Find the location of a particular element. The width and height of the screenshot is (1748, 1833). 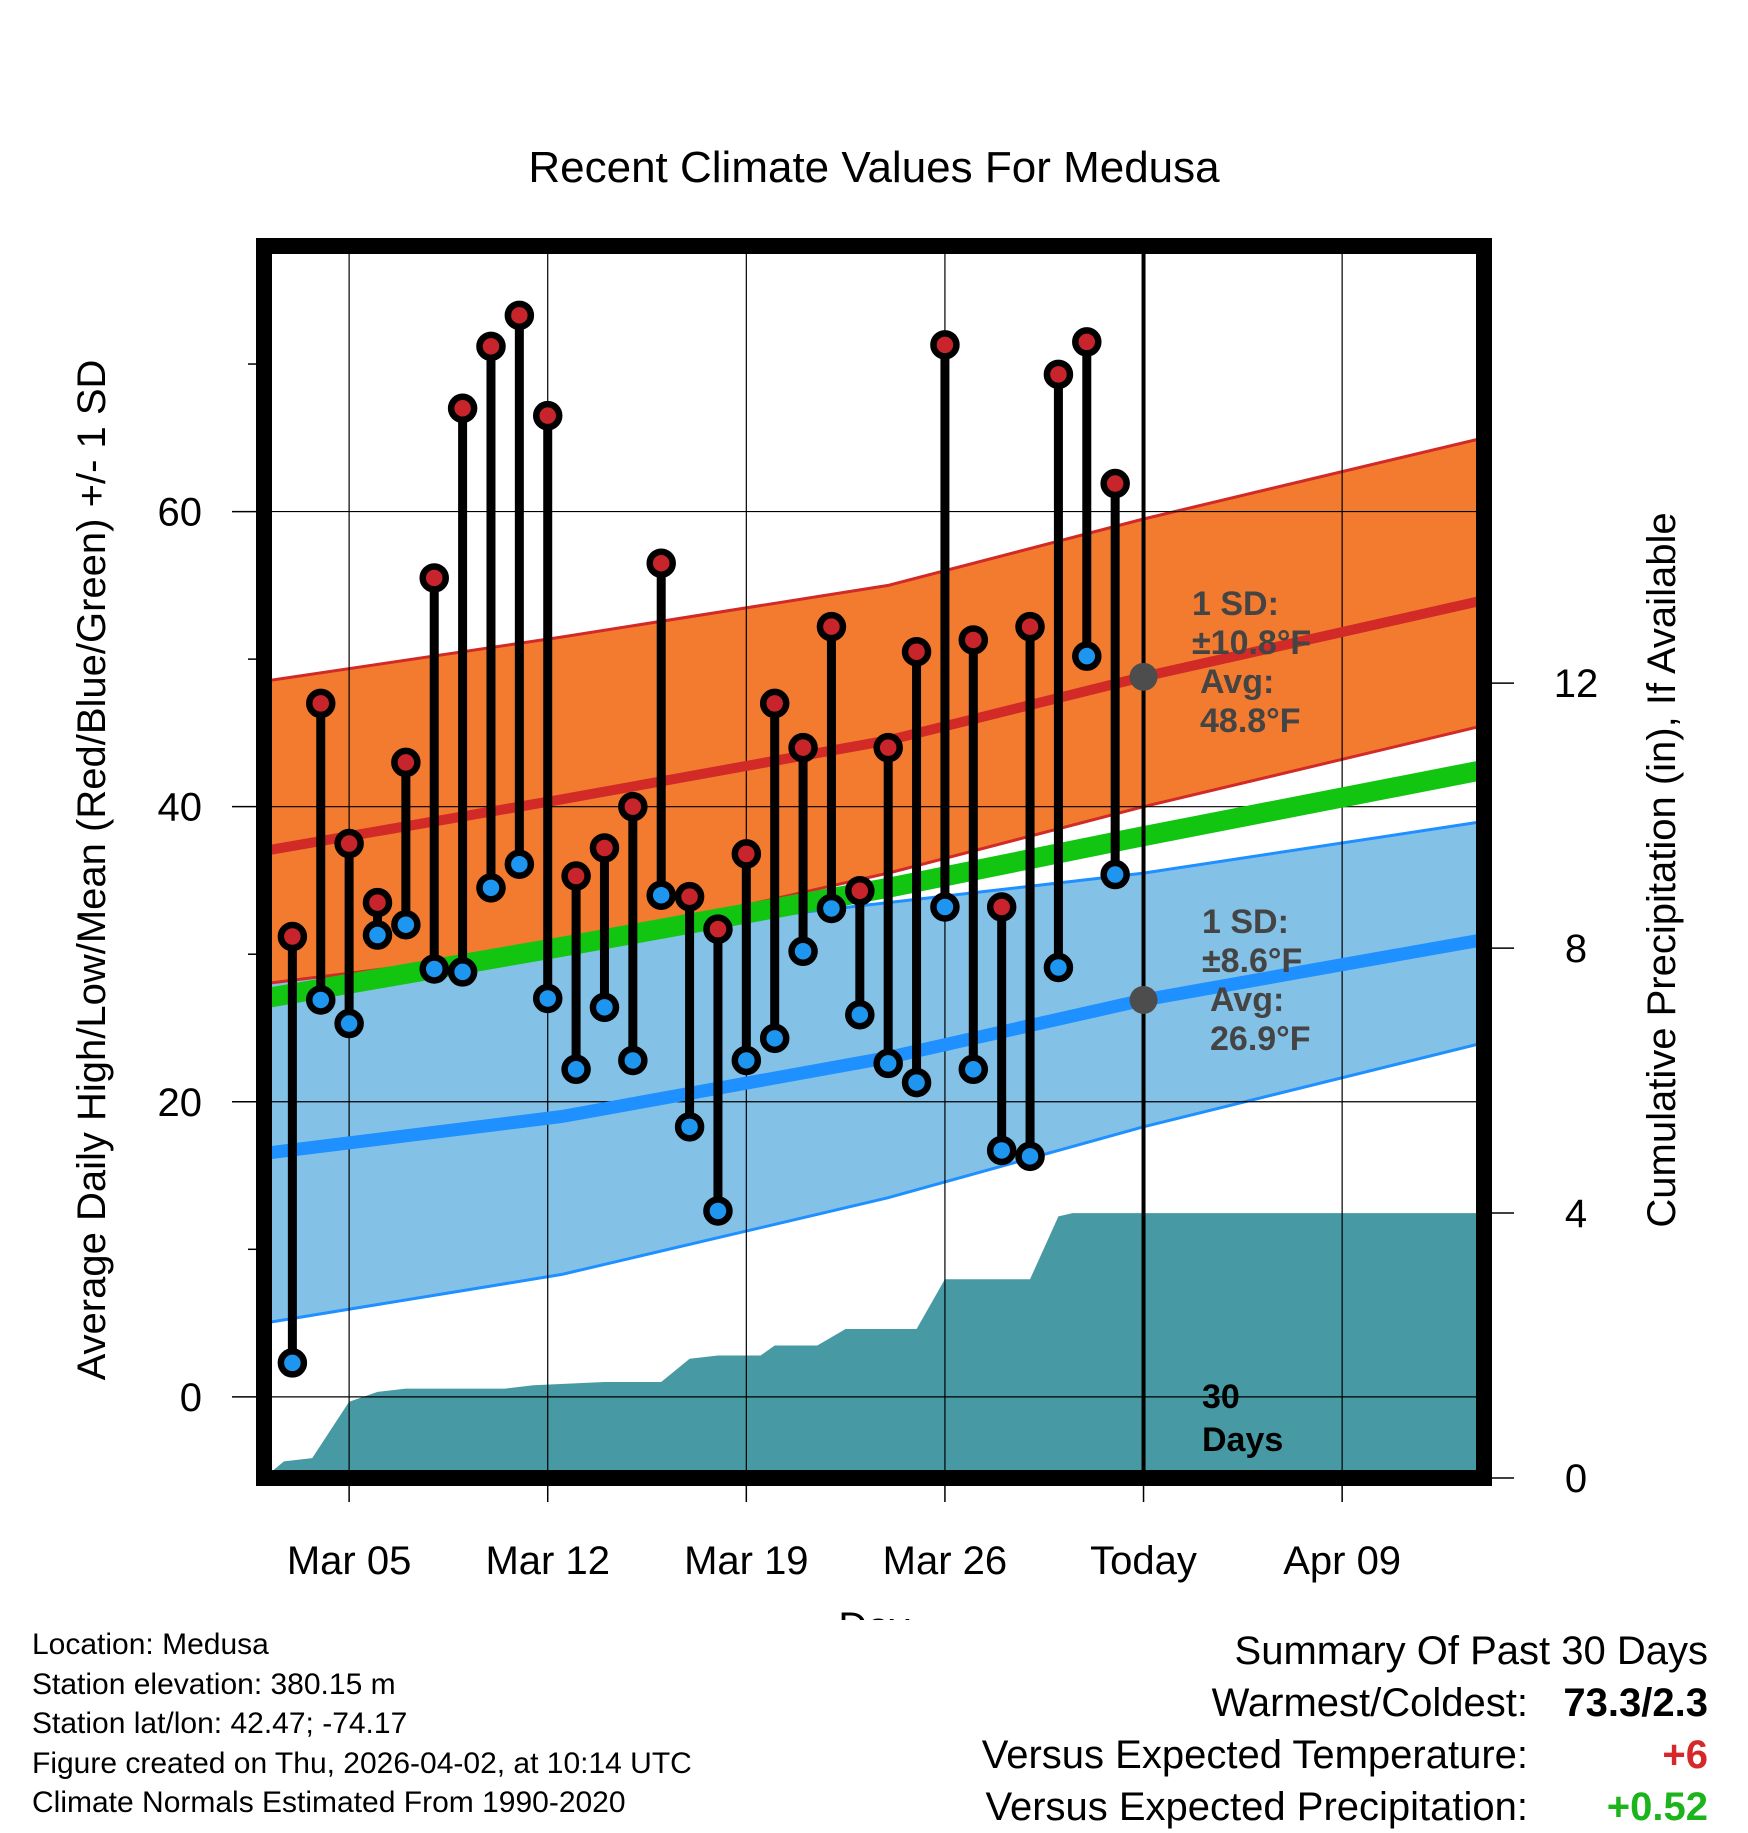

x-tick-label: Mar 26 is located at coordinates (945, 1561).